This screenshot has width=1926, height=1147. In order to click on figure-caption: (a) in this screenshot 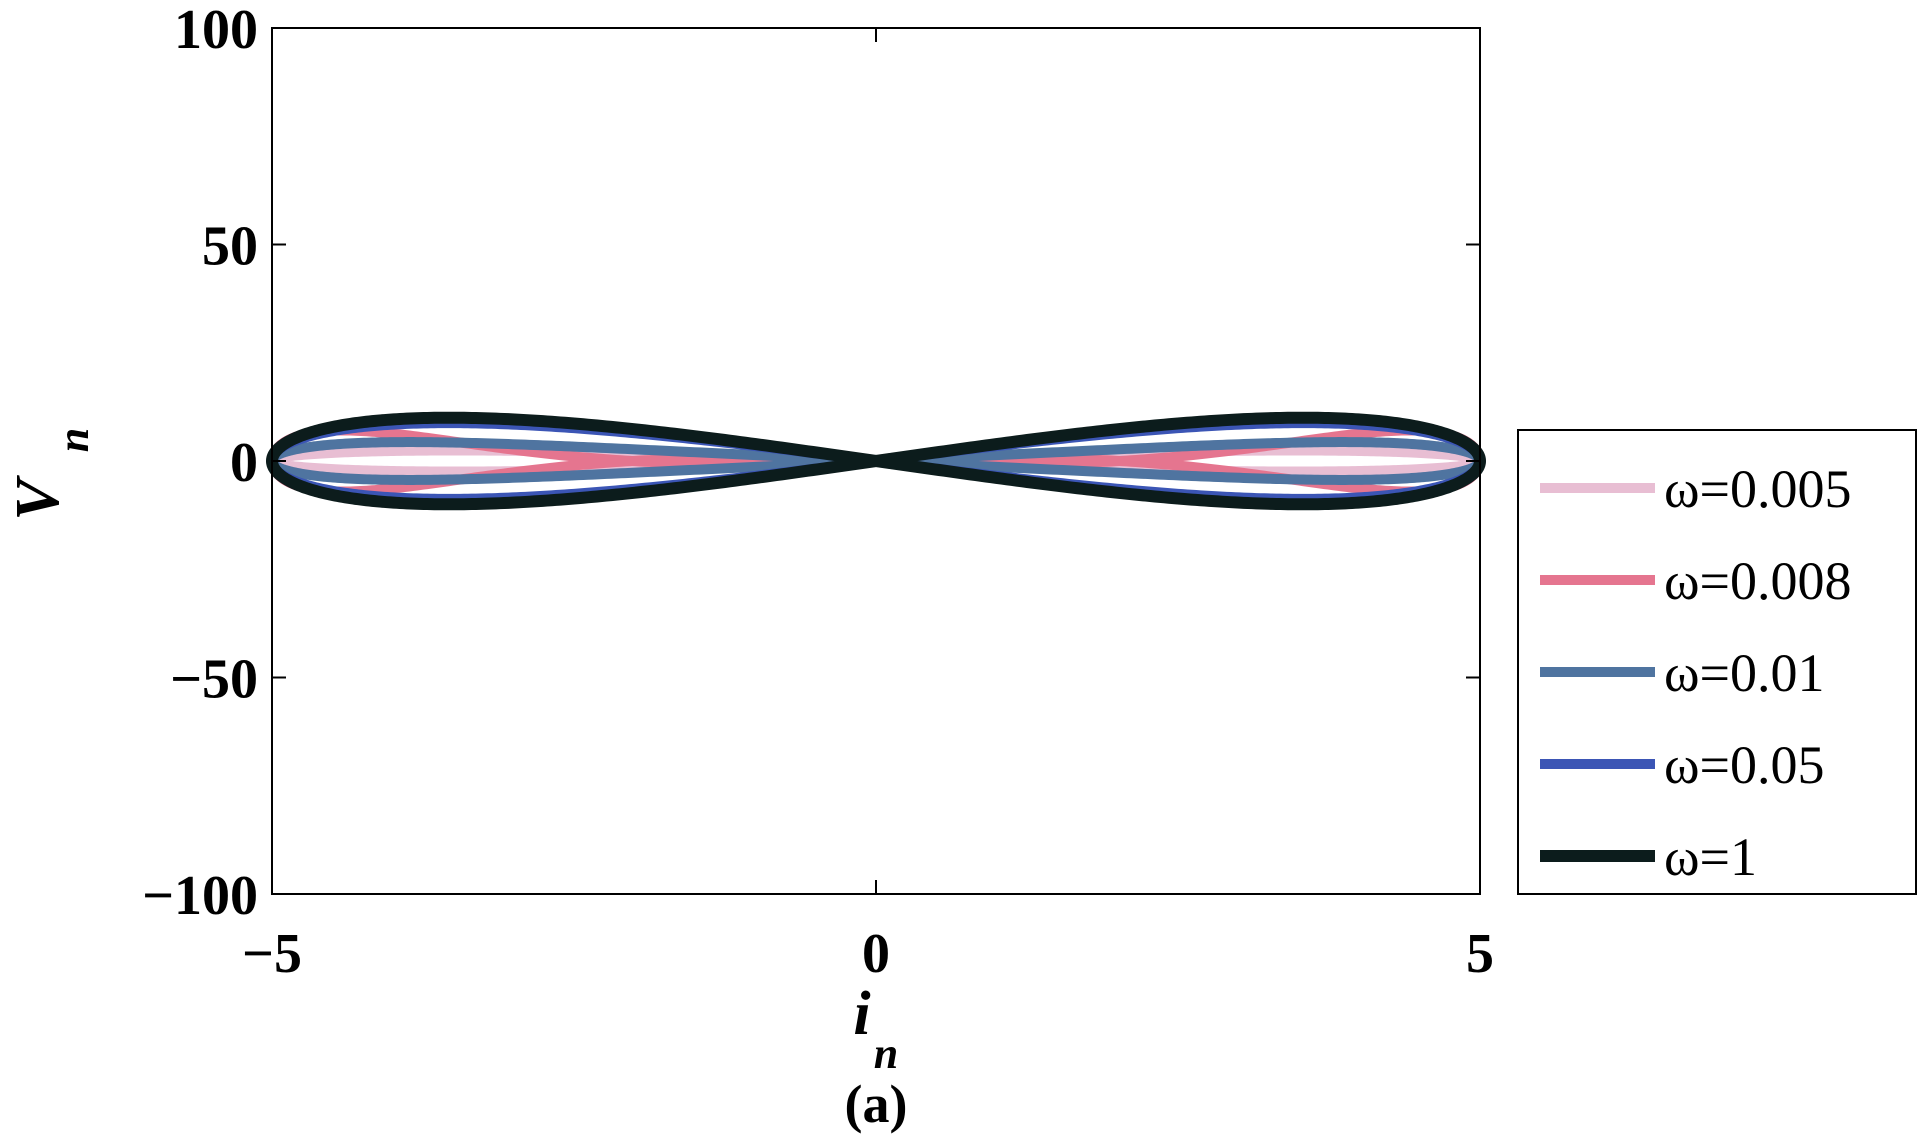, I will do `click(876, 1104)`.